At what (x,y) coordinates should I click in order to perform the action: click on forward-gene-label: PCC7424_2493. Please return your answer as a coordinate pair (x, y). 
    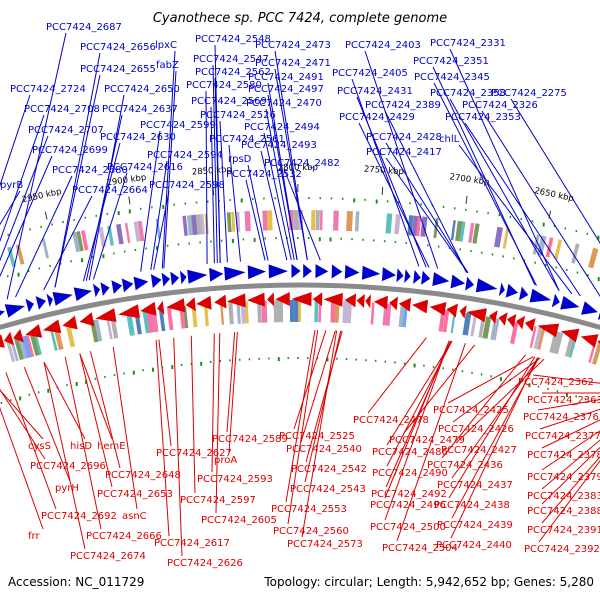
    Looking at the image, I should click on (279, 145).